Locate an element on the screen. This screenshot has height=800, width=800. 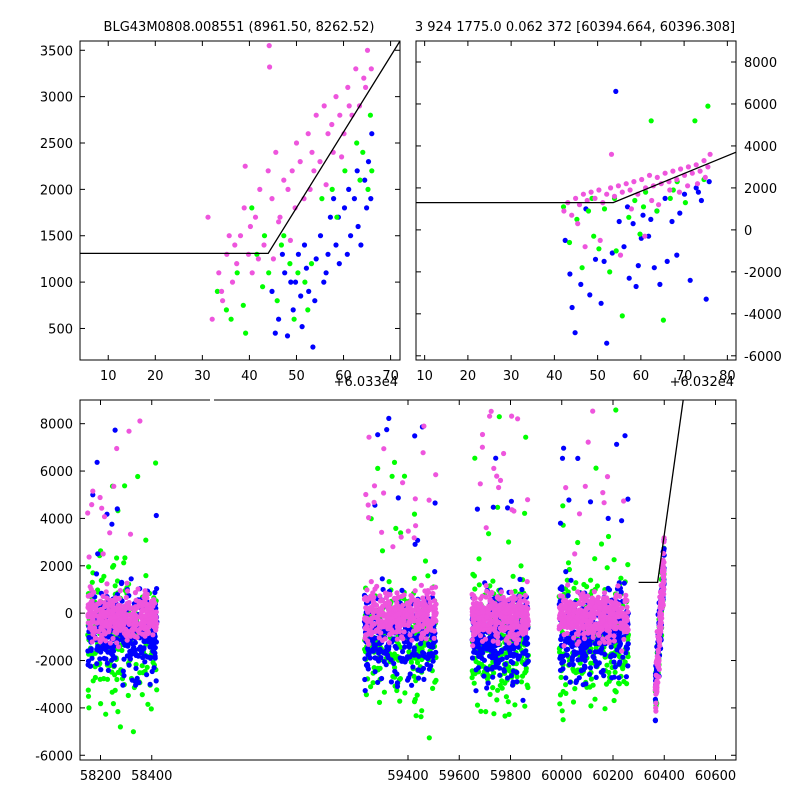
panel-bottom-xtick-label: 60400 is located at coordinates (664, 776).